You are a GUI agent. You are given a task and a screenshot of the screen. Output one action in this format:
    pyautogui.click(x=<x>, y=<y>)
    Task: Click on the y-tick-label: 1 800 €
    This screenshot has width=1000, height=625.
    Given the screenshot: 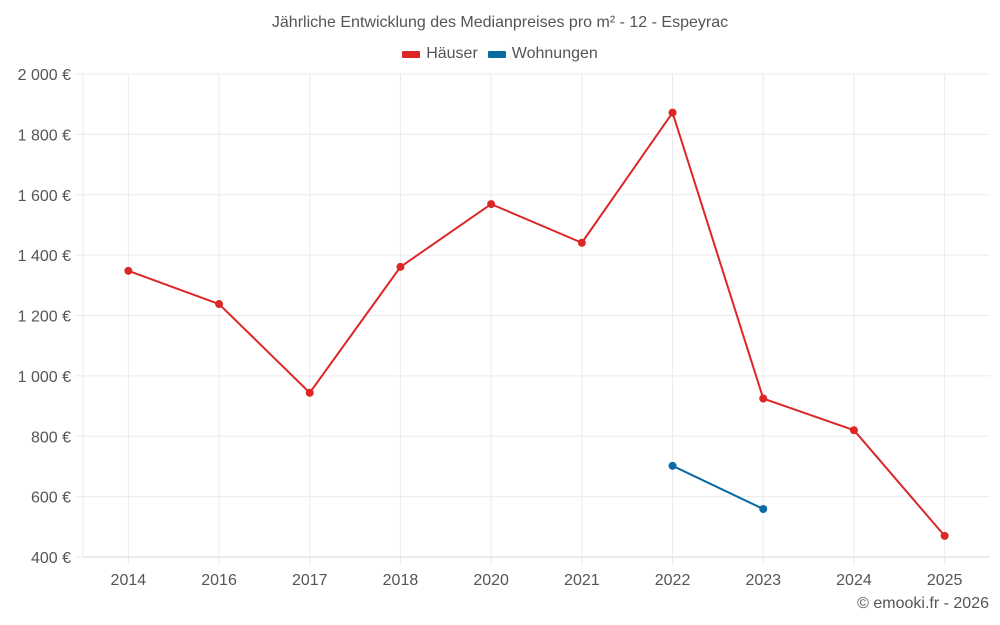 What is the action you would take?
    pyautogui.click(x=44, y=135)
    